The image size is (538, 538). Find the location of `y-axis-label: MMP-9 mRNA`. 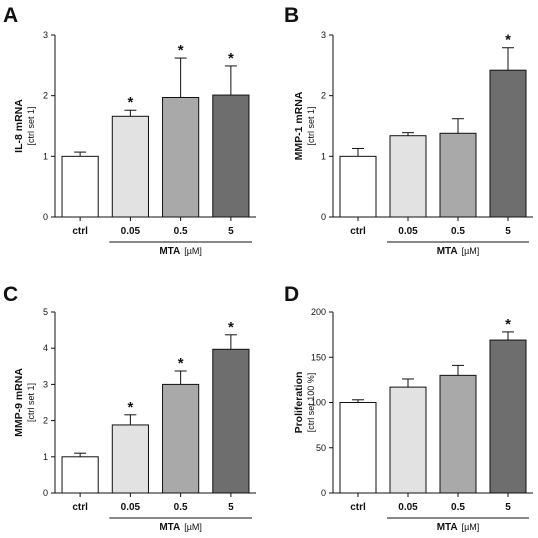

y-axis-label: MMP-9 mRNA is located at coordinates (19, 402).